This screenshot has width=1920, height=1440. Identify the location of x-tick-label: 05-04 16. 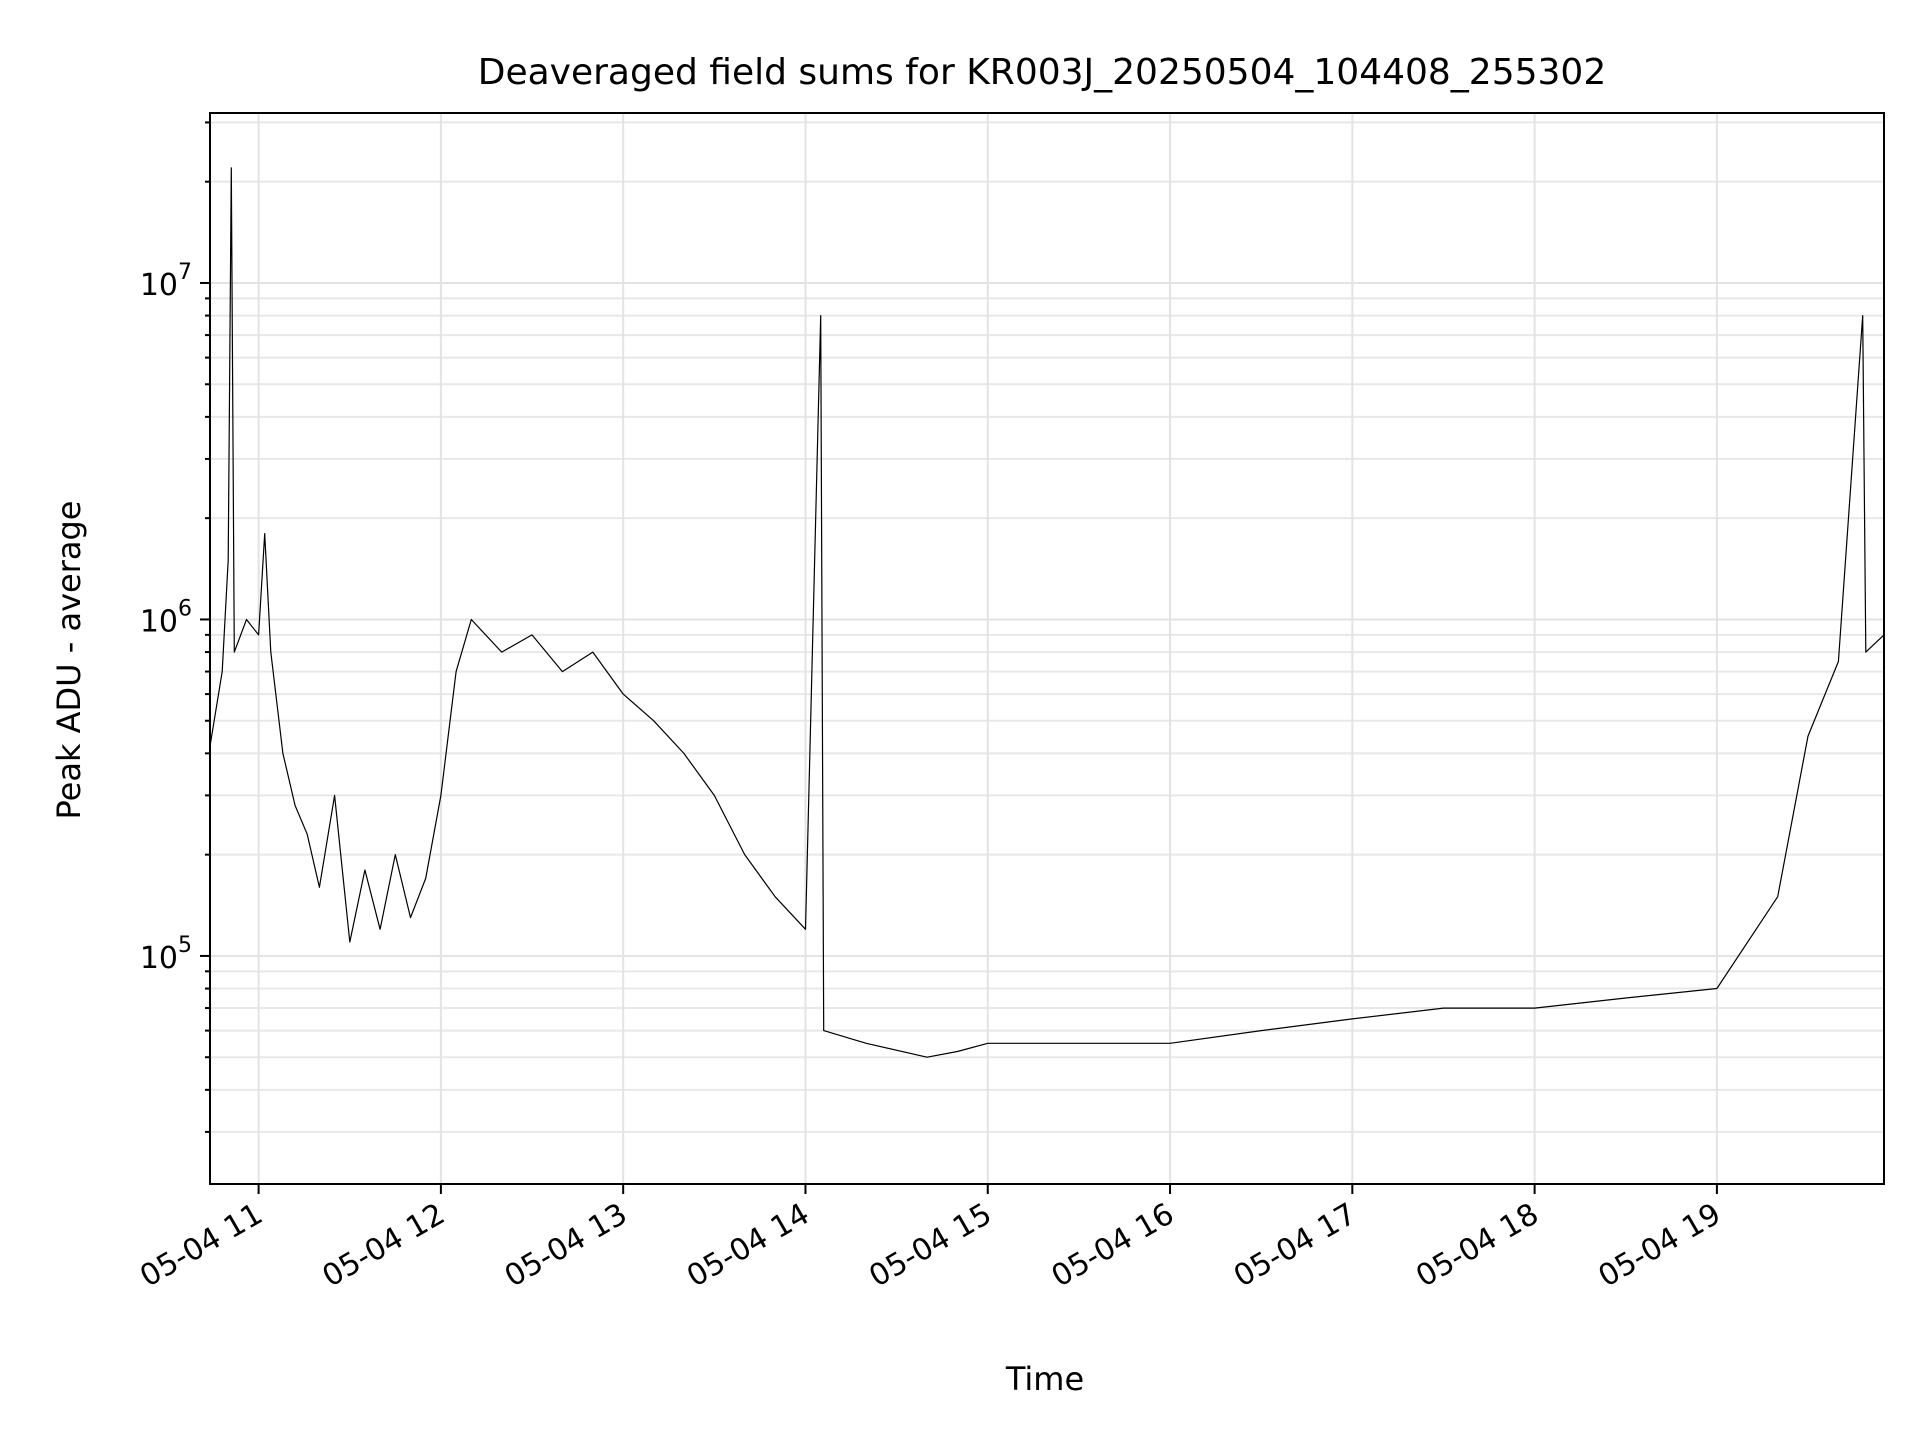
(1113, 1246).